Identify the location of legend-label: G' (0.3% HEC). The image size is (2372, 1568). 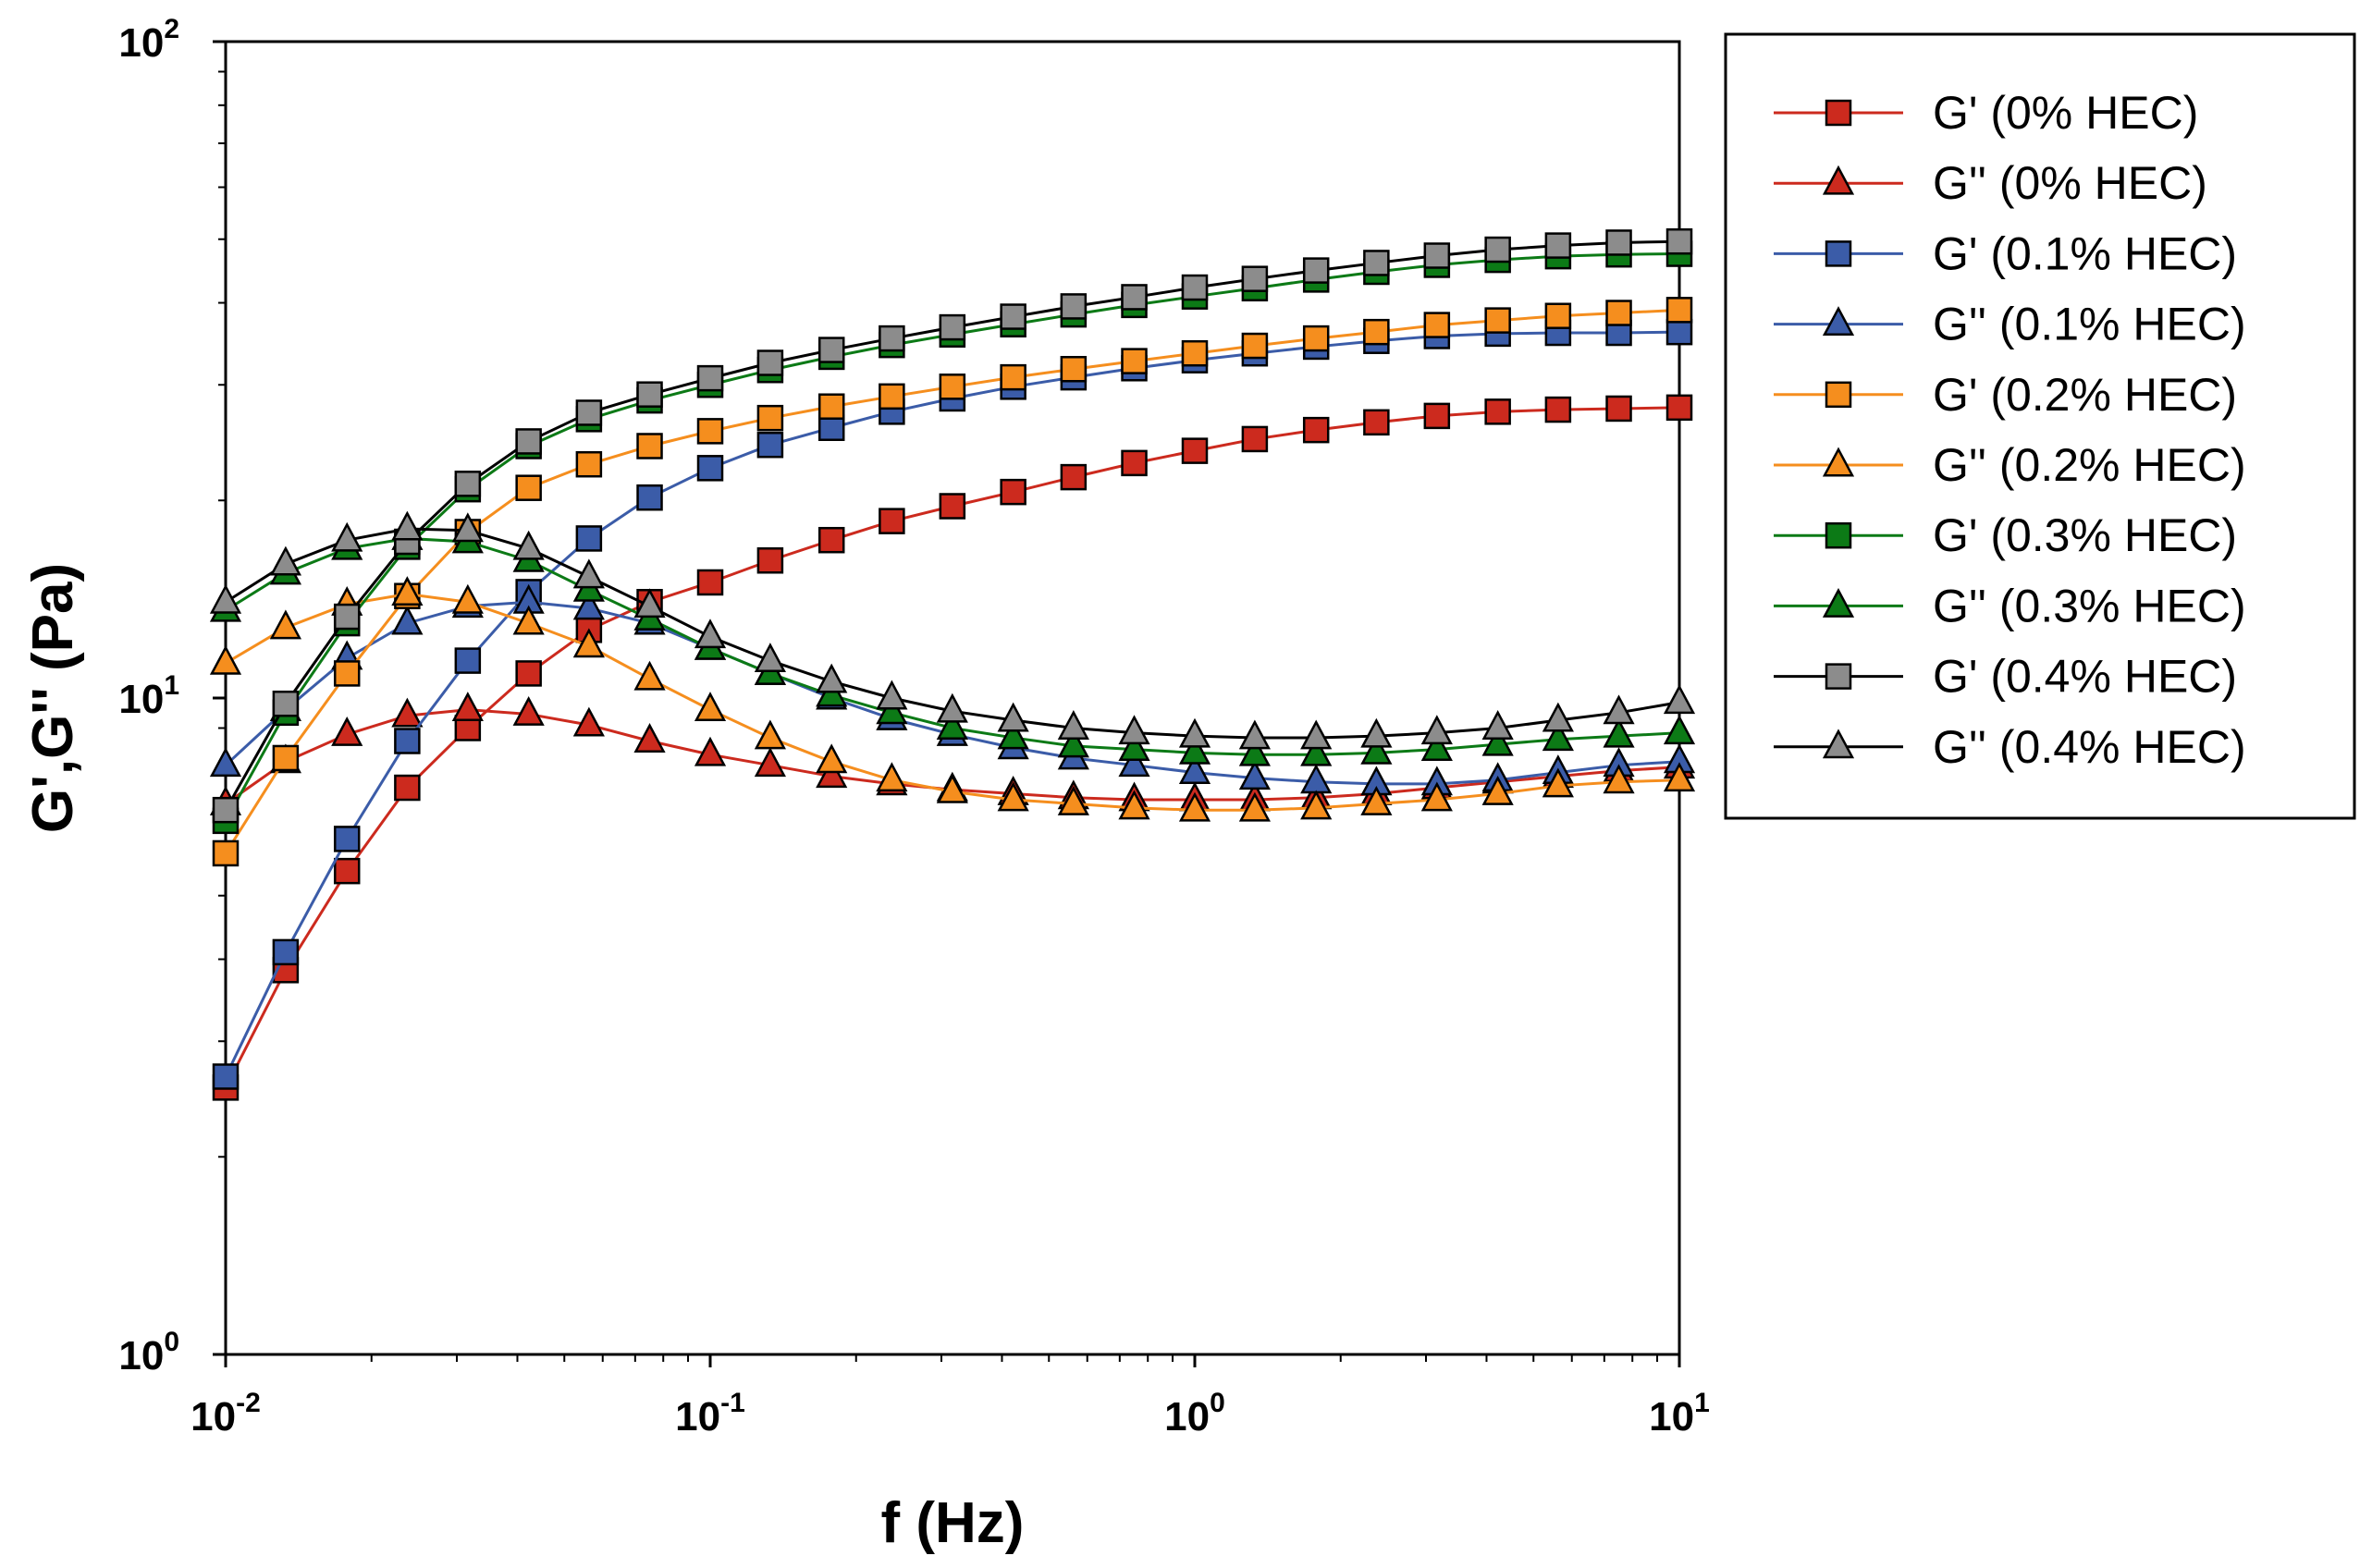
(2085, 535).